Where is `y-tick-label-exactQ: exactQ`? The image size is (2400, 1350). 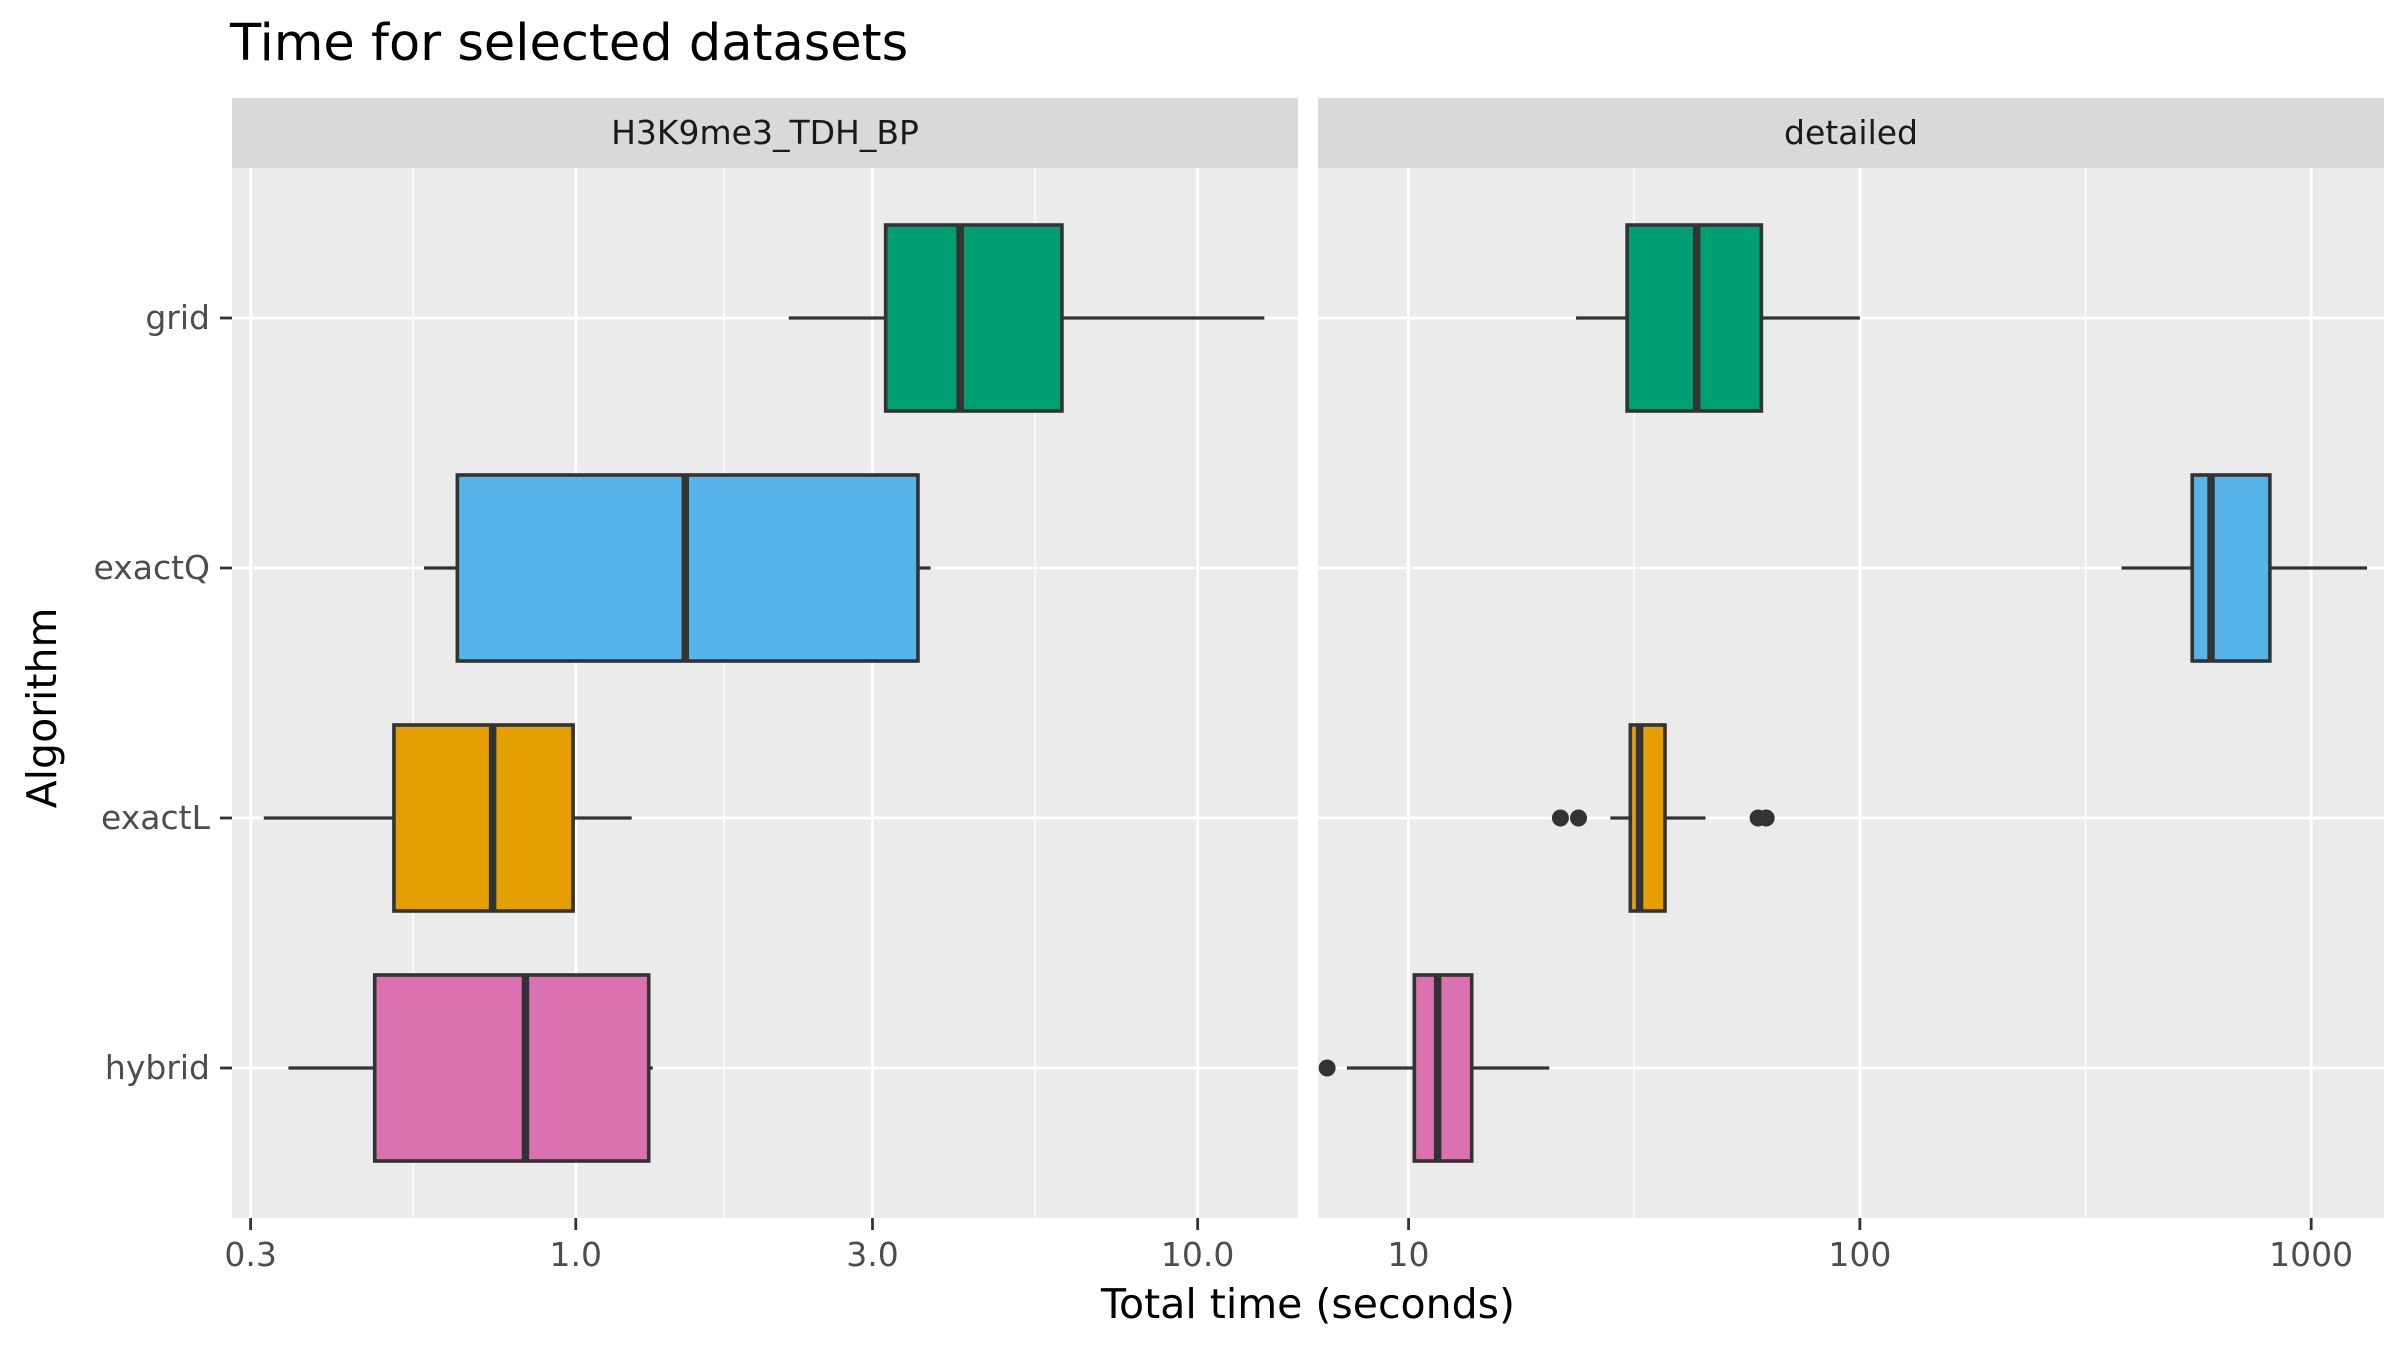 y-tick-label-exactQ: exactQ is located at coordinates (151, 567).